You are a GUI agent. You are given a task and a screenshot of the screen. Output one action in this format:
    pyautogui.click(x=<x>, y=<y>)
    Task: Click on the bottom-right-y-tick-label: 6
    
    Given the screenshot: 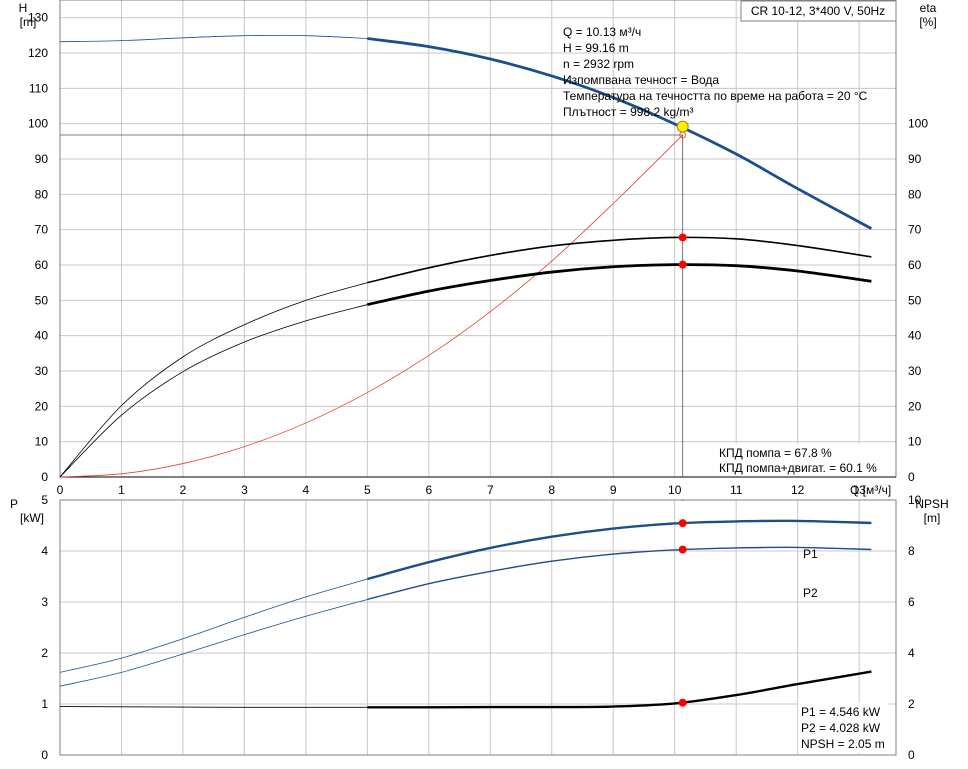 What is the action you would take?
    pyautogui.click(x=911, y=602)
    